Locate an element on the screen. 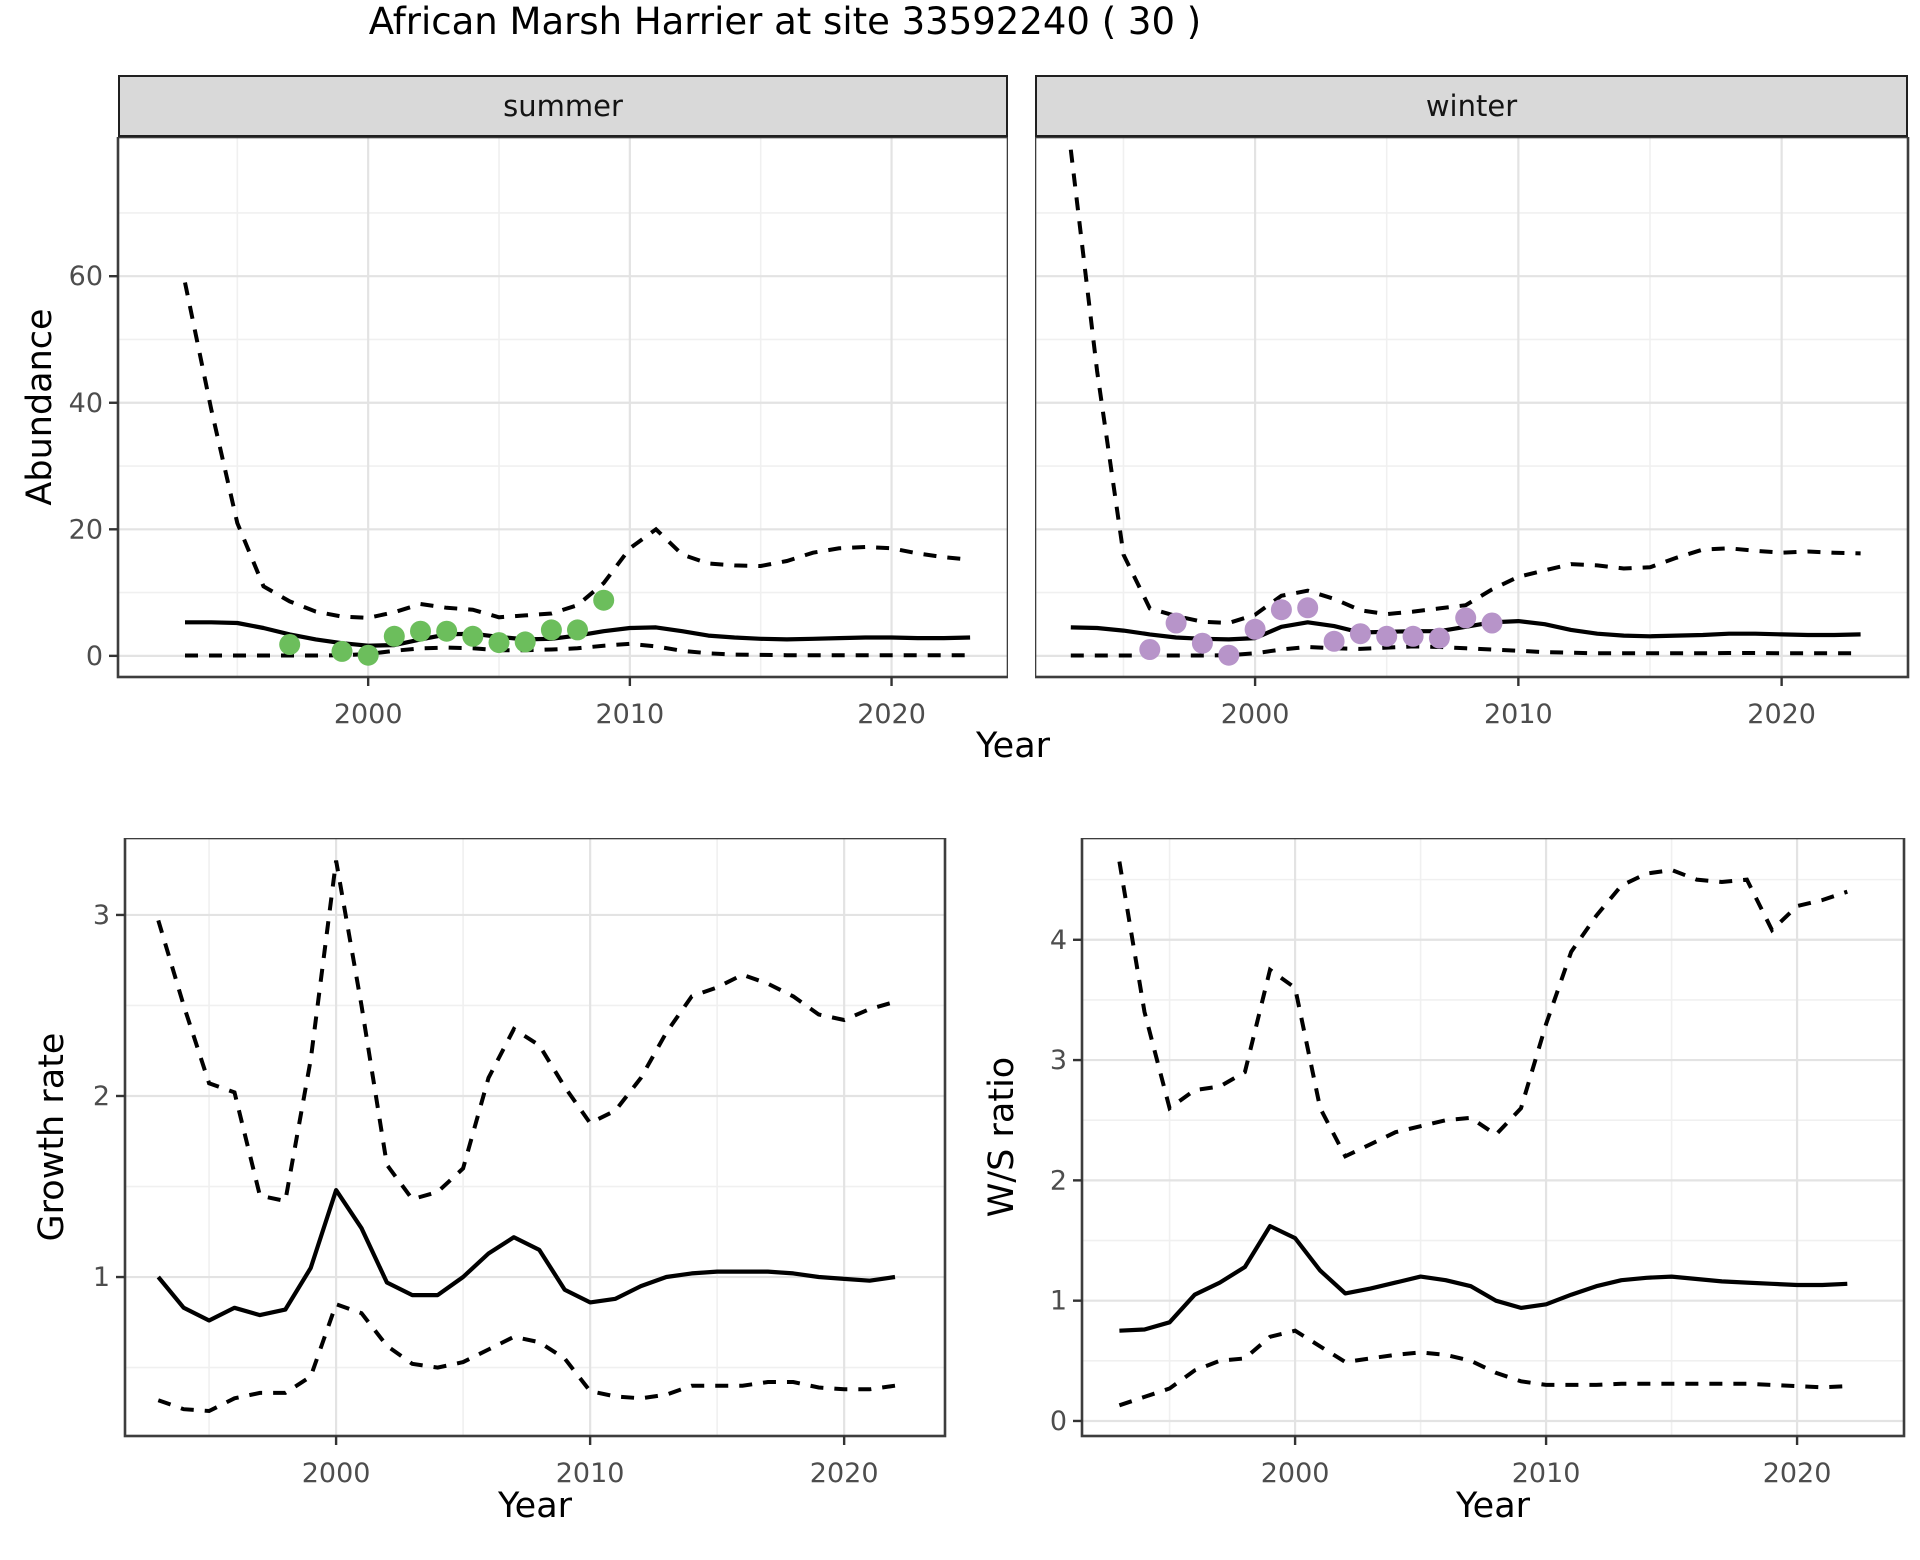 The width and height of the screenshot is (1920, 1560). x-axis-label-ws-ratio: Year is located at coordinates (1493, 1506).